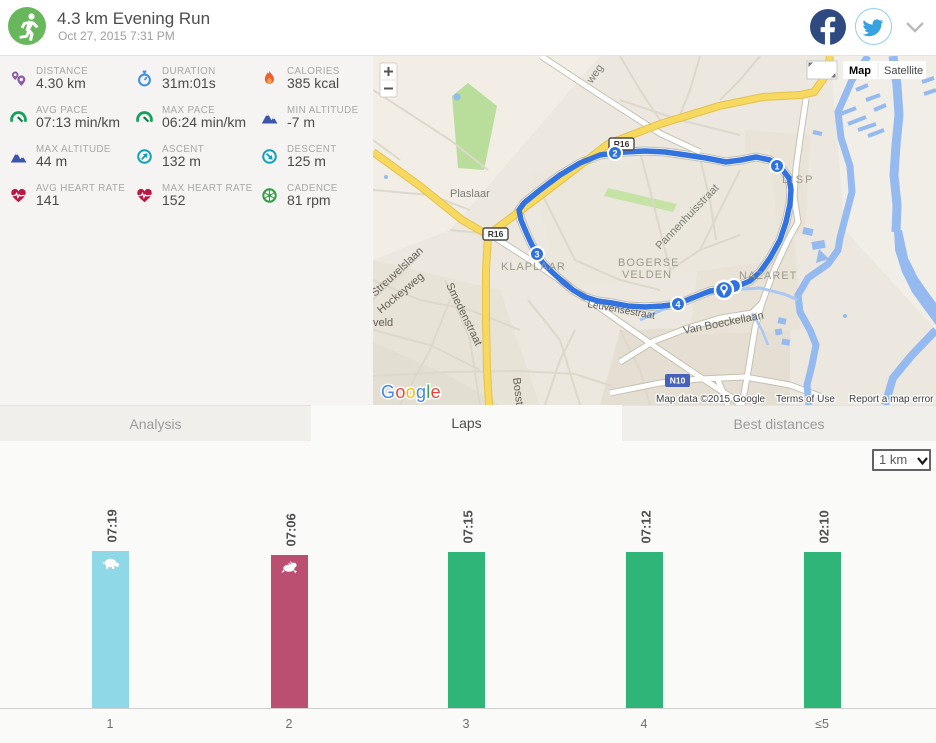  Describe the element at coordinates (903, 71) in the screenshot. I see `svg-text: Satellite` at that location.